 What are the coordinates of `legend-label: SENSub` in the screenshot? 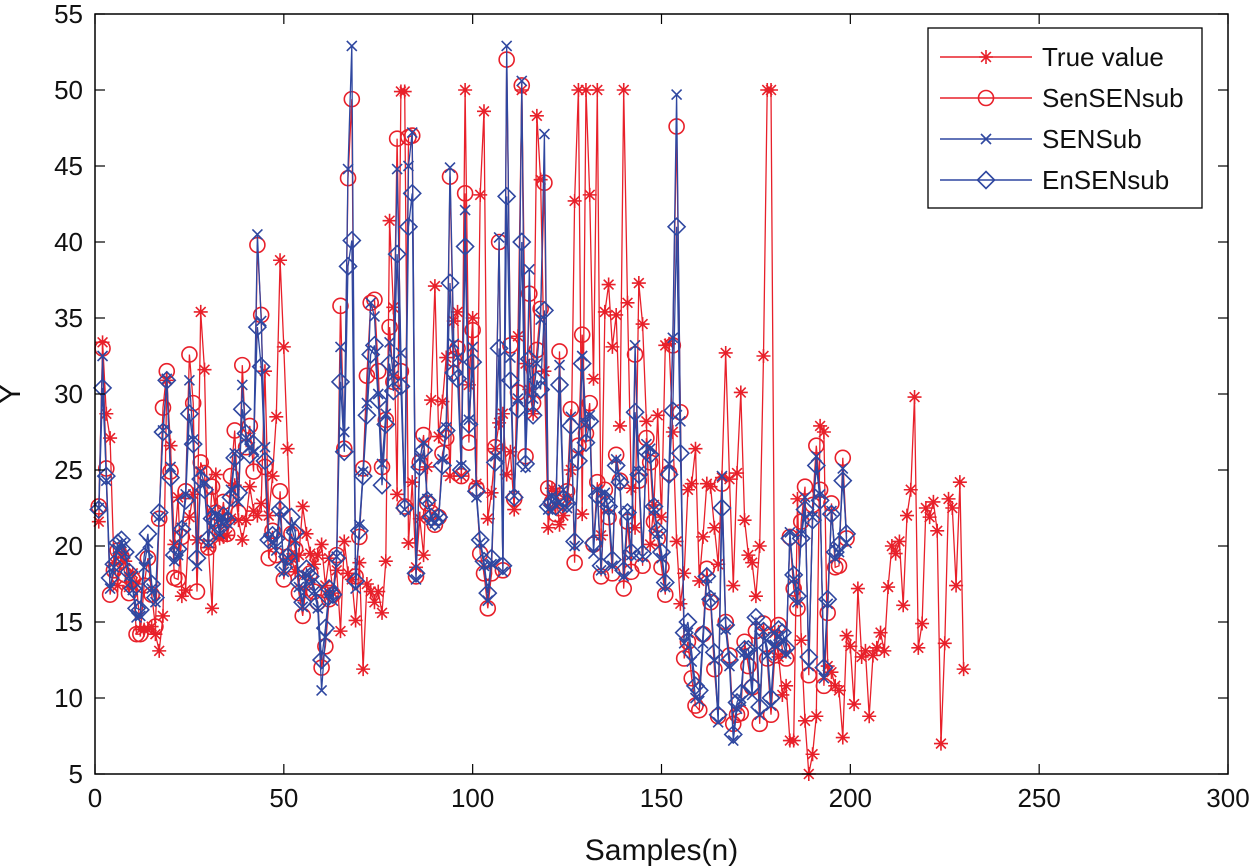 It's located at (1092, 139).